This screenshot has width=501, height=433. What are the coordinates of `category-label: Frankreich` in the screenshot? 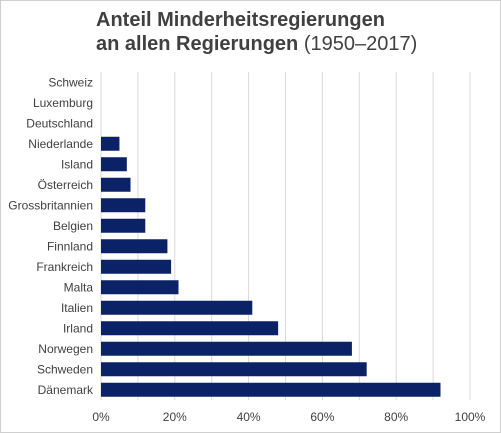 It's located at (64, 267).